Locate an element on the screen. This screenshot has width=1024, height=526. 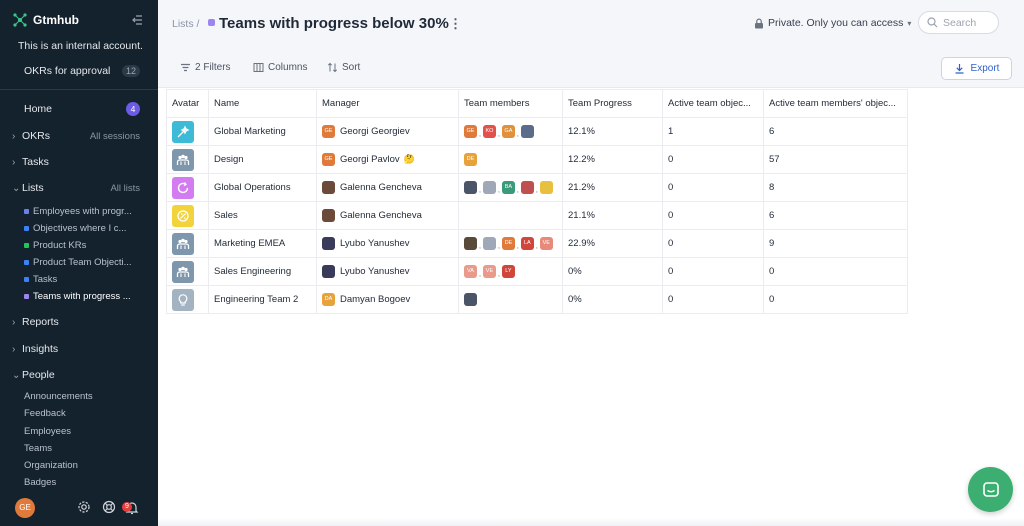
sidebar-item-people: ⌄ People is located at coordinates (76, 375).